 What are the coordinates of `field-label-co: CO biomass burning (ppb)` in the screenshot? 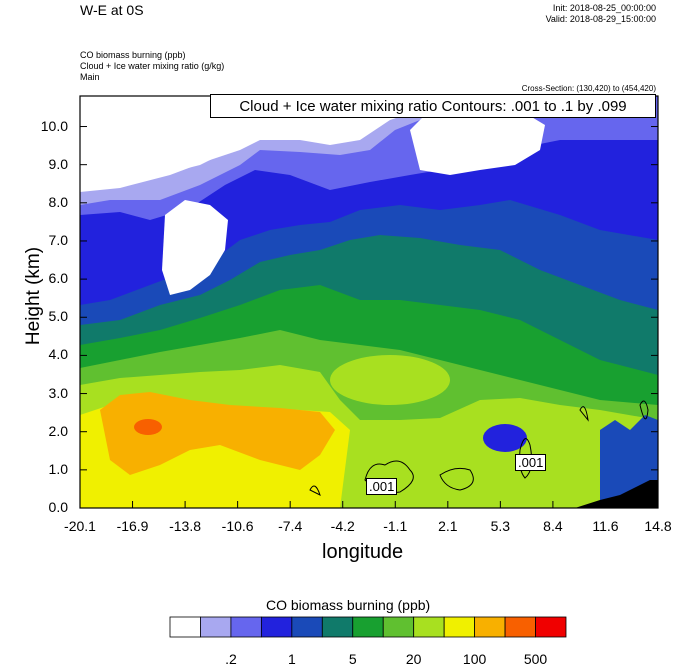 It's located at (133, 55).